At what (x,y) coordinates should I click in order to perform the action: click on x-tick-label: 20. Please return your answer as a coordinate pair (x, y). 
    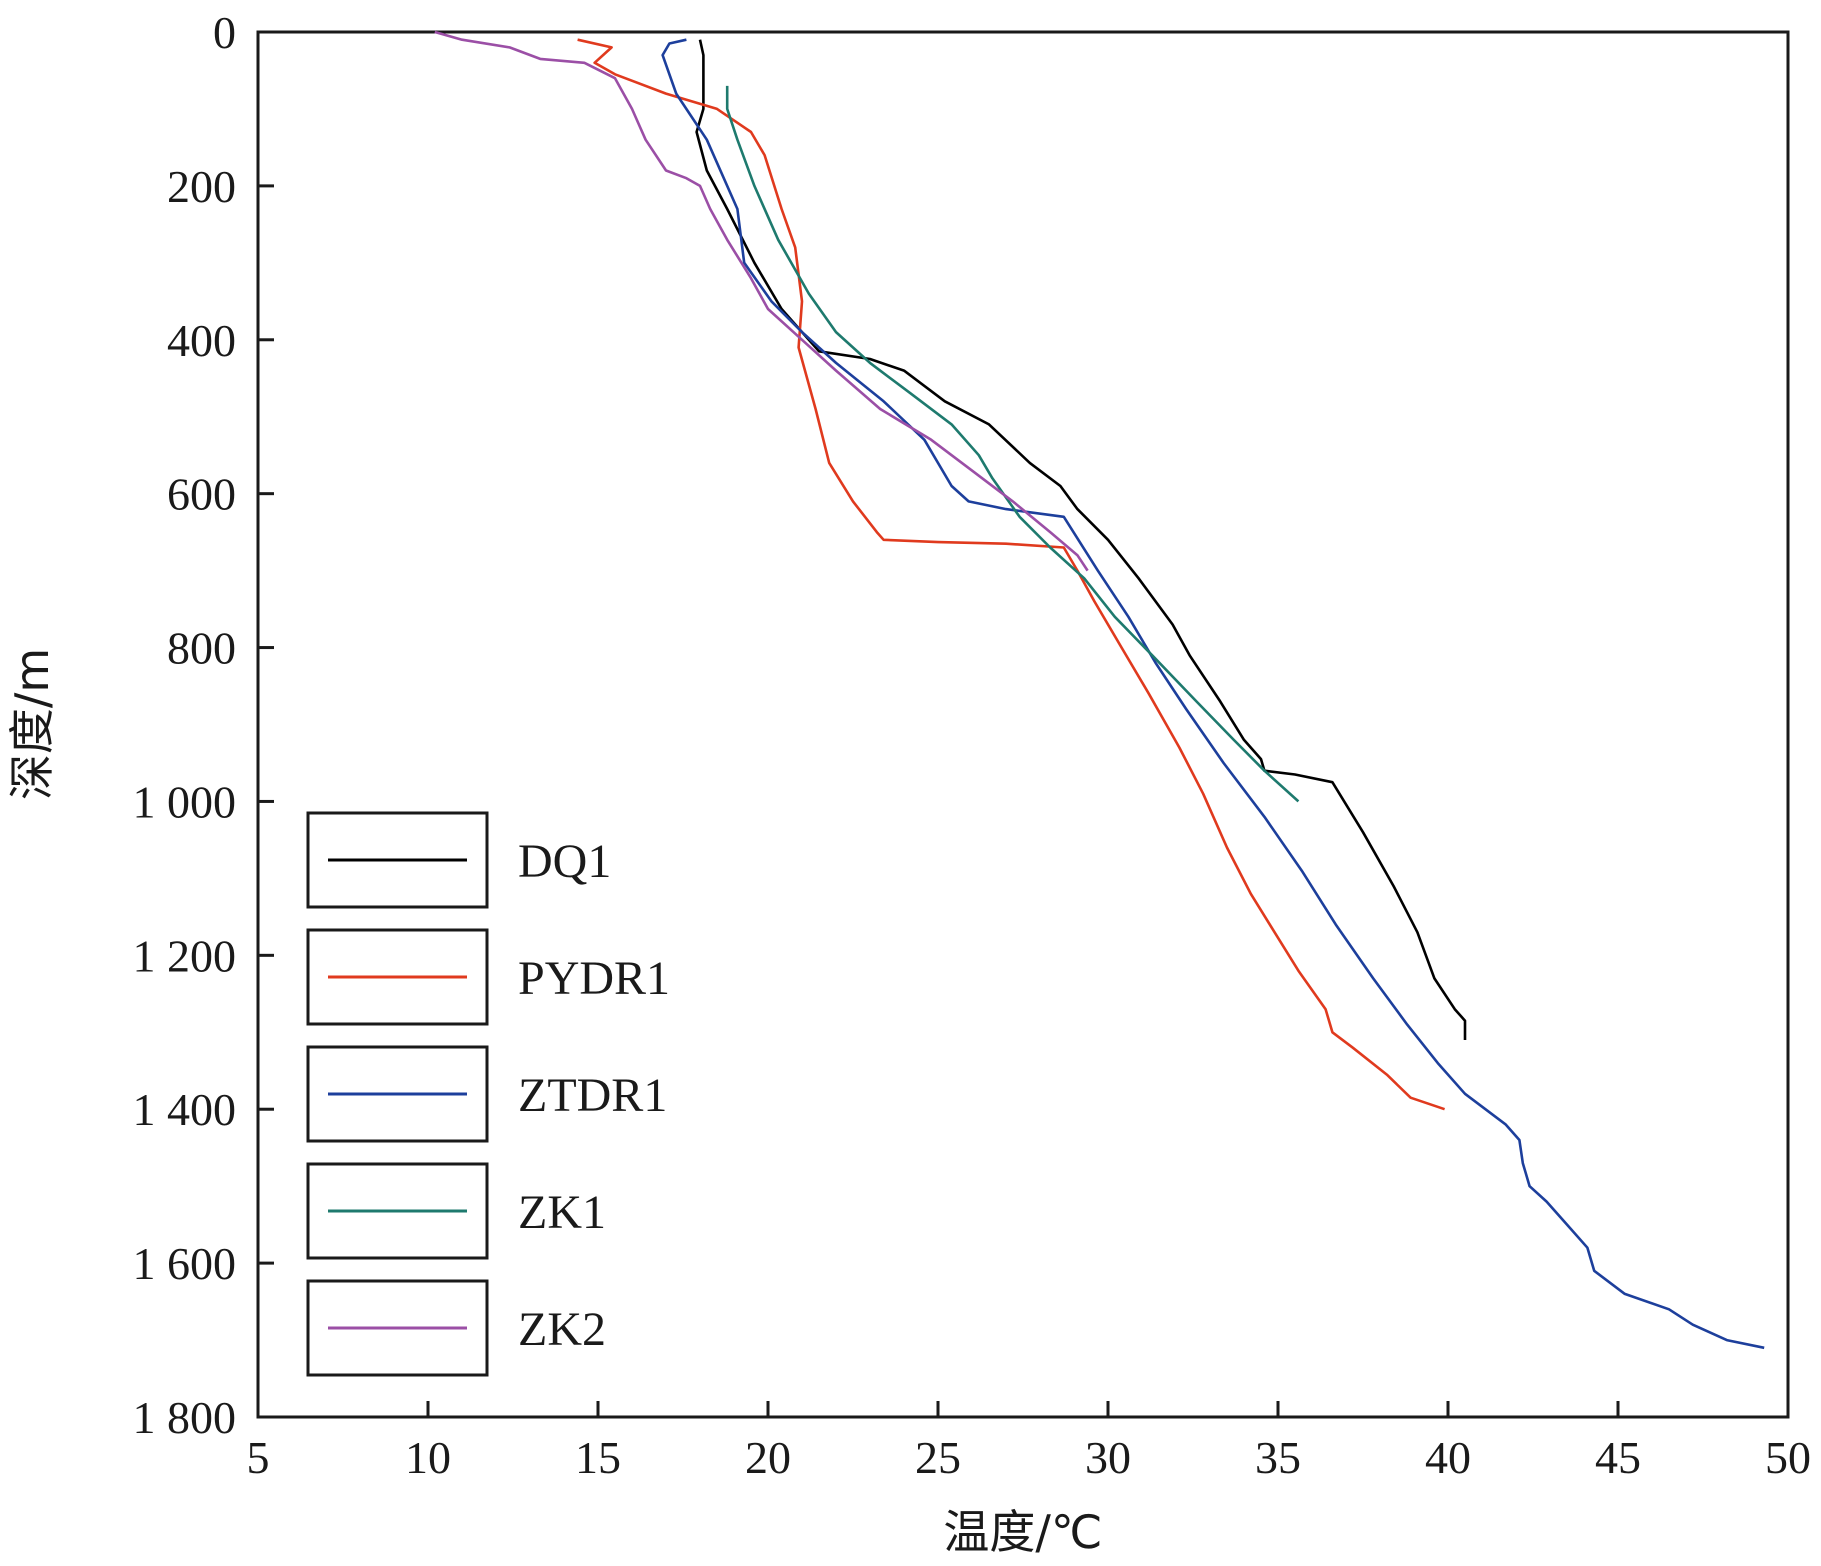
    Looking at the image, I should click on (768, 1457).